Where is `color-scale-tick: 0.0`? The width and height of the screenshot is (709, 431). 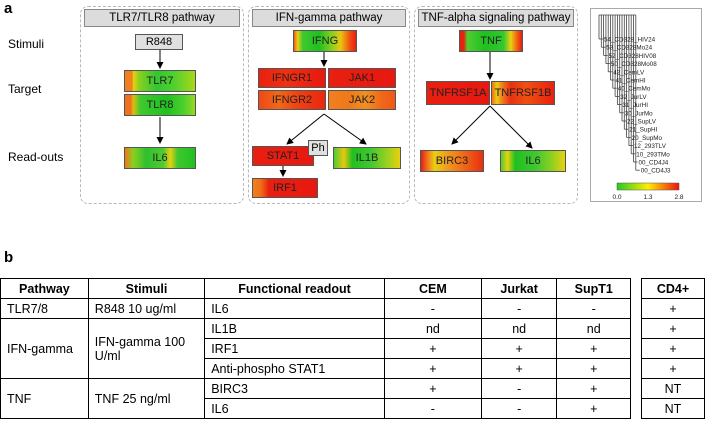
color-scale-tick: 0.0 is located at coordinates (616, 197).